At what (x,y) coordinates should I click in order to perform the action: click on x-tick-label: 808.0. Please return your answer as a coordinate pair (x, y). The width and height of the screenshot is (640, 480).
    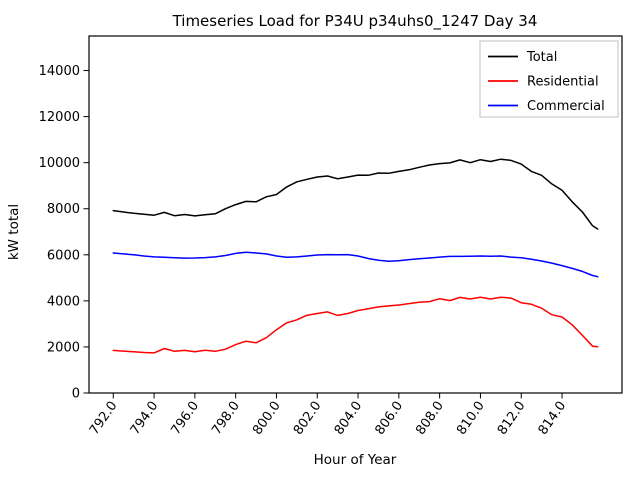
    Looking at the image, I should click on (430, 418).